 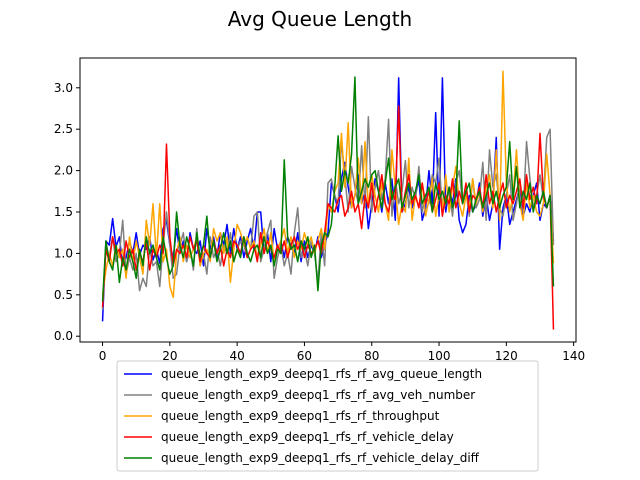 What do you see at coordinates (63, 212) in the screenshot?
I see `y-tick-label: 1.5` at bounding box center [63, 212].